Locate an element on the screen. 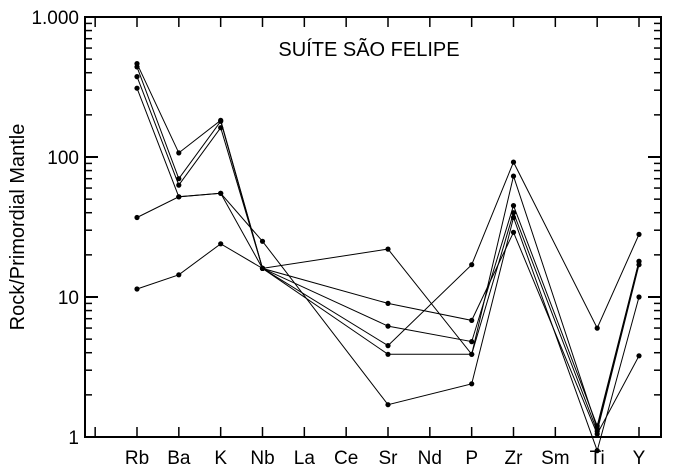  x-category-label: Nd is located at coordinates (430, 458).